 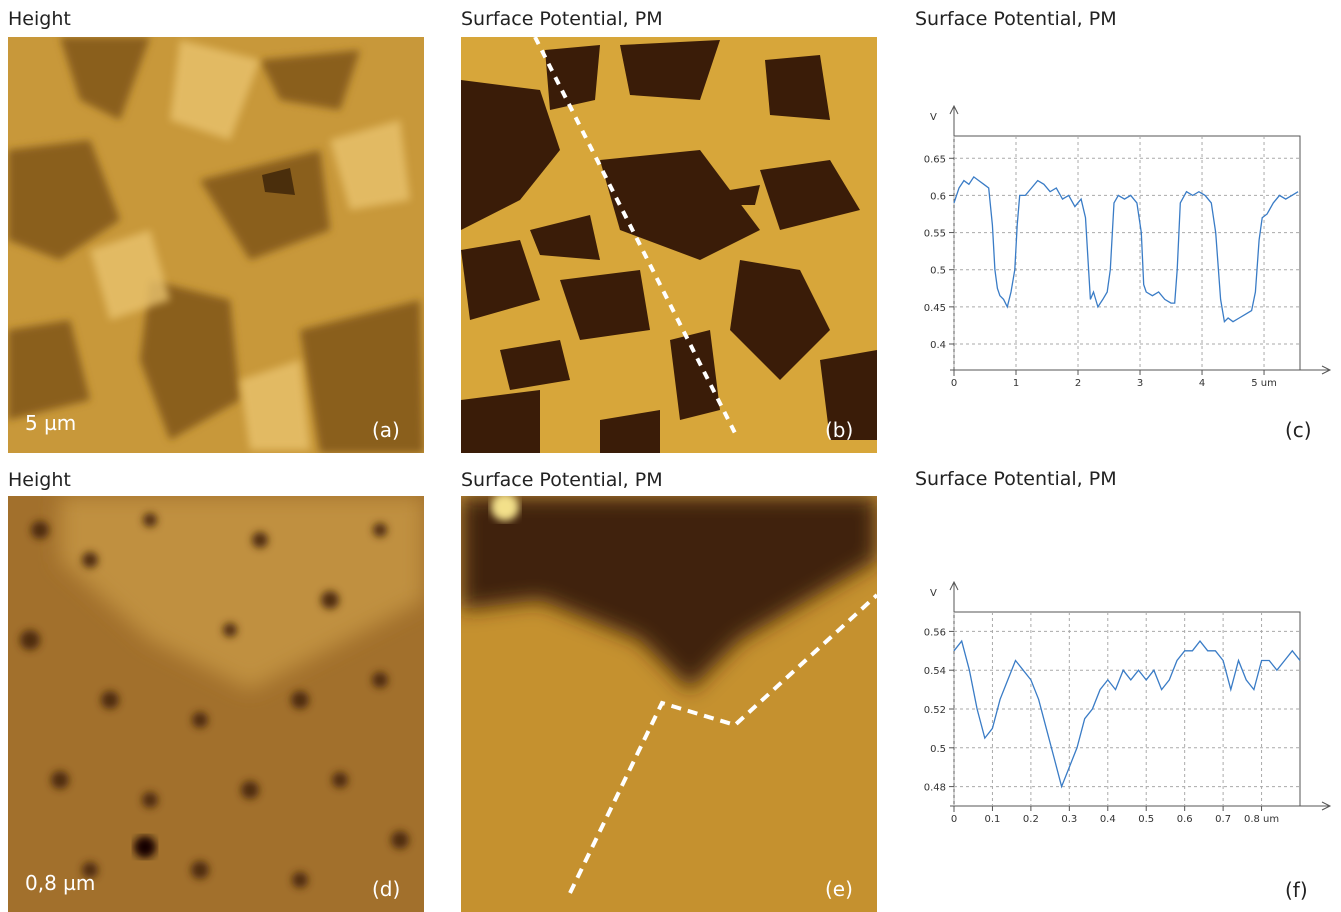 I want to click on y-tick-label: 0.65, so click(x=935, y=159).